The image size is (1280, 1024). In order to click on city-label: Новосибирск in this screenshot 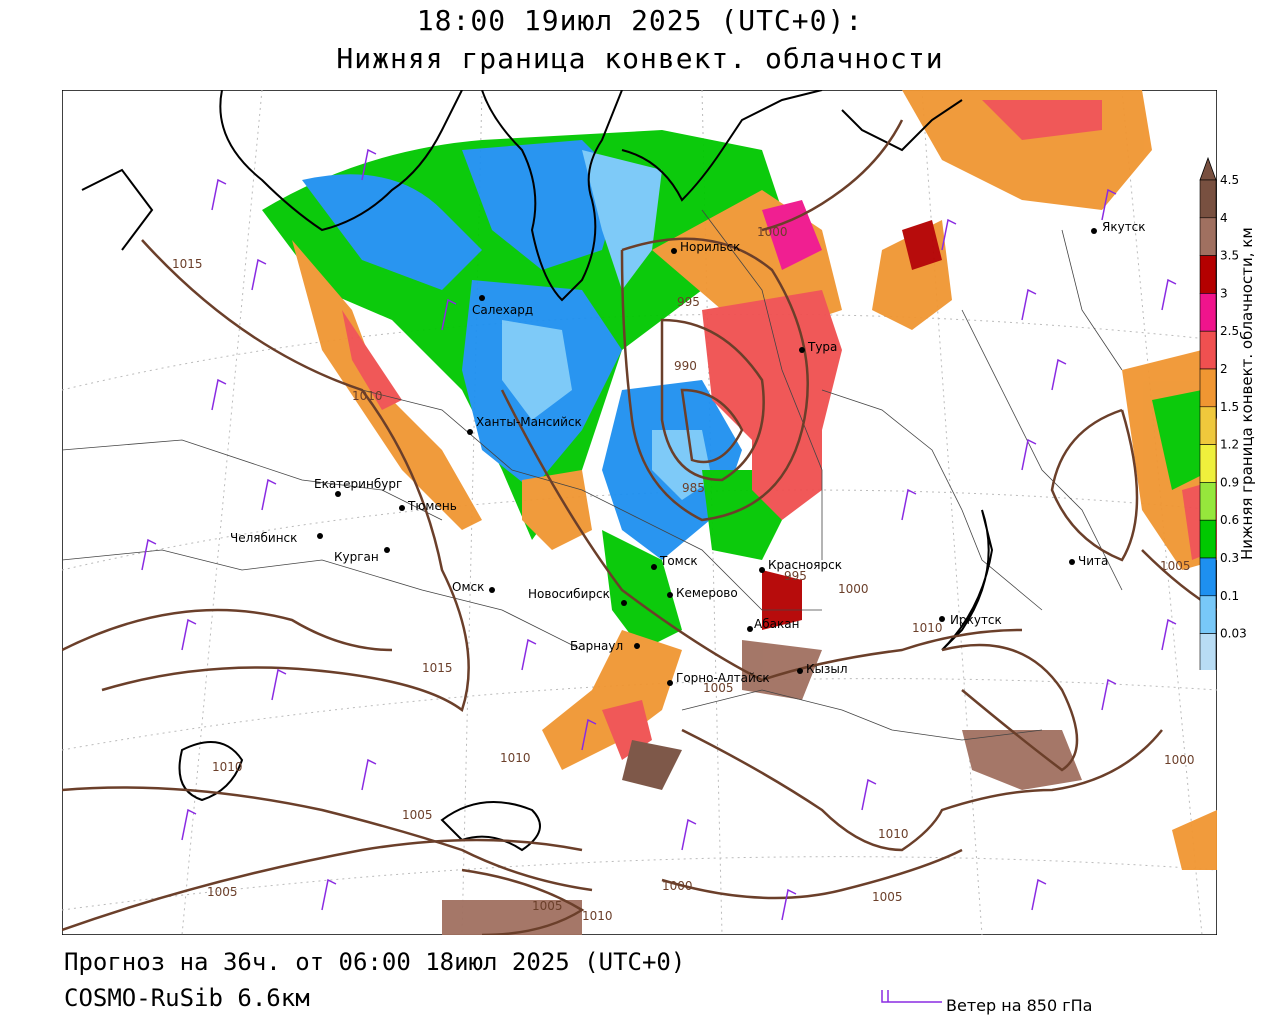, I will do `click(569, 594)`.